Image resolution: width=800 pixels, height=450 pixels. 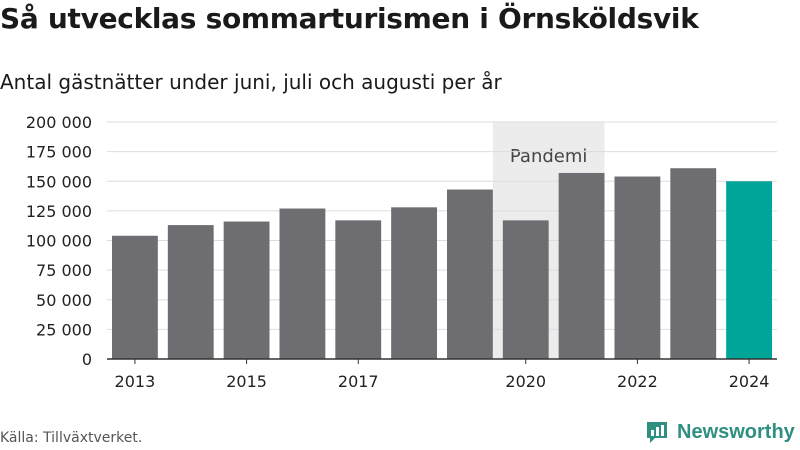 I want to click on bar-chart-speech-bubble-icon, so click(x=657, y=432).